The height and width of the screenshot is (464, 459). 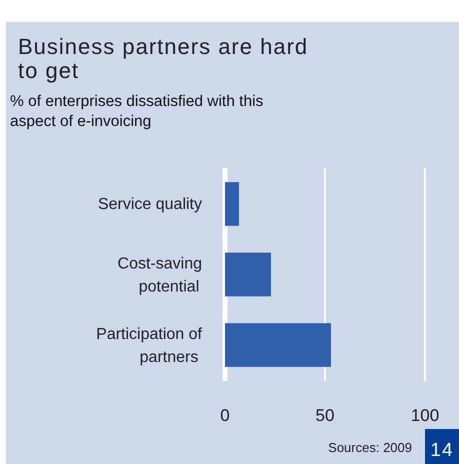 What do you see at coordinates (163, 58) in the screenshot?
I see `chart-title: Business partners are hard to get` at bounding box center [163, 58].